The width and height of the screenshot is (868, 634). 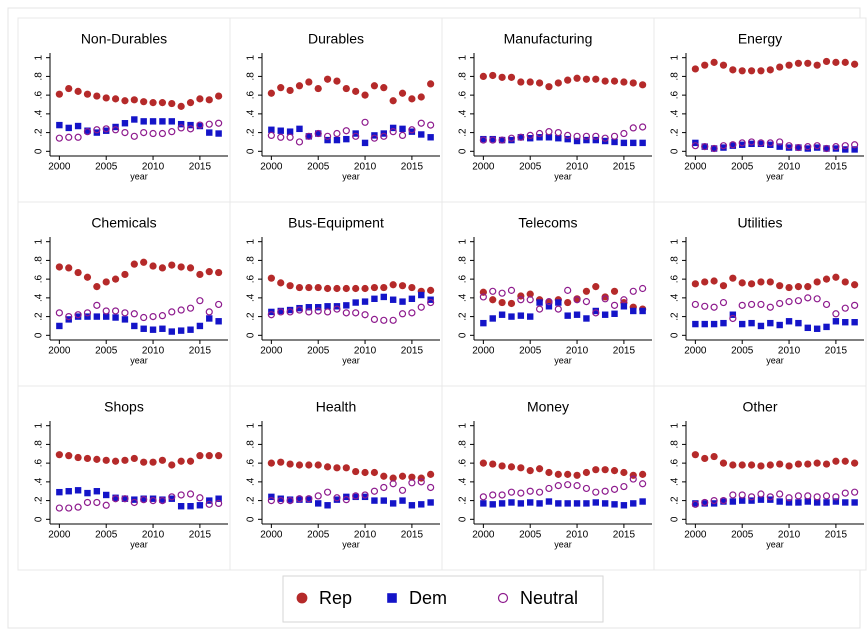 I want to click on y-tick-label: .2, so click(x=39, y=132).